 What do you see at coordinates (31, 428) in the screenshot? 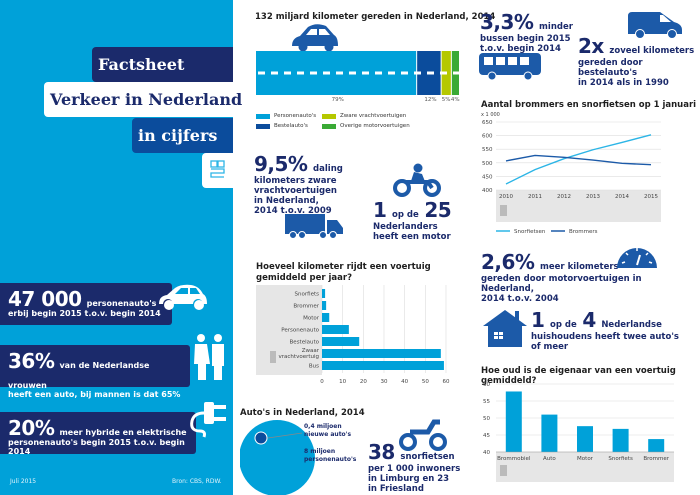
I see `stat-number: 20%` at bounding box center [31, 428].